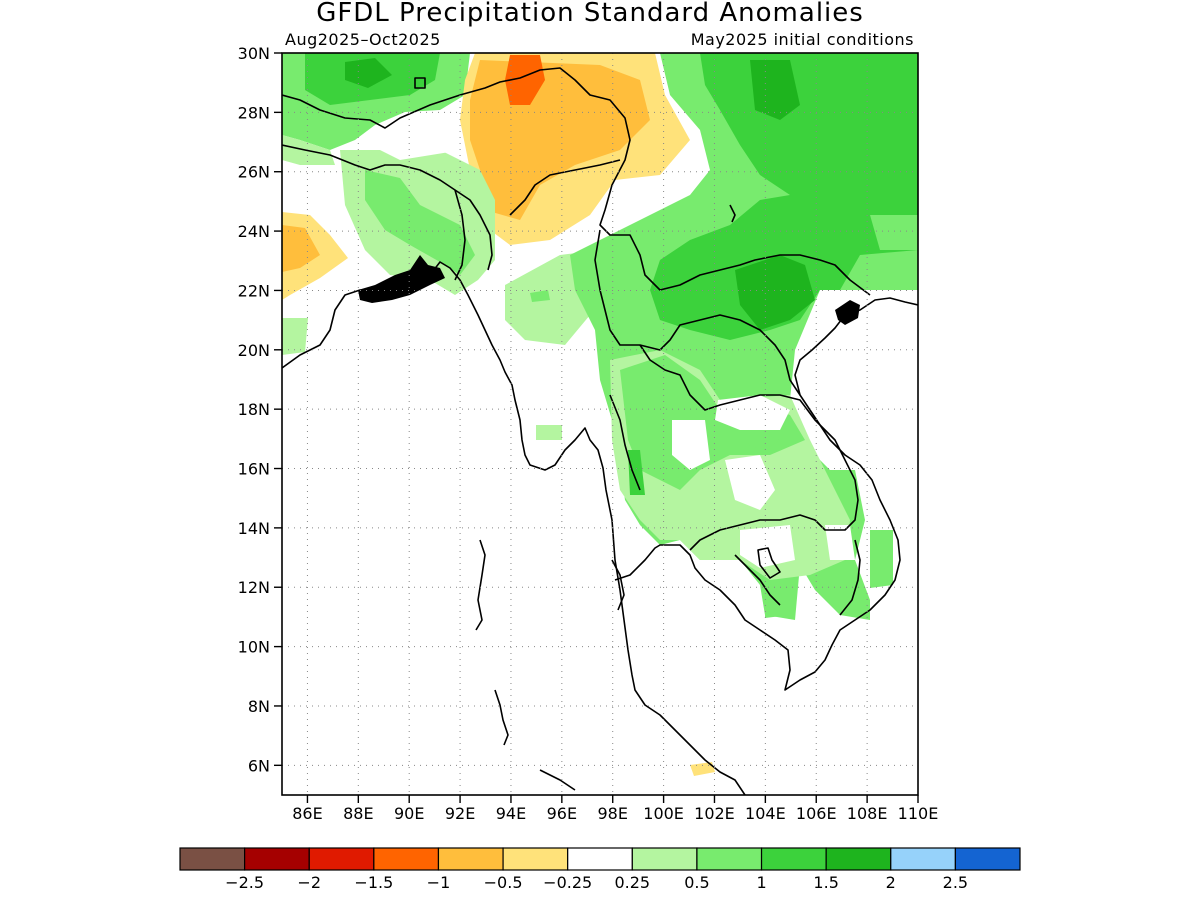  What do you see at coordinates (401, 279) in the screenshot?
I see `delta-coastline` at bounding box center [401, 279].